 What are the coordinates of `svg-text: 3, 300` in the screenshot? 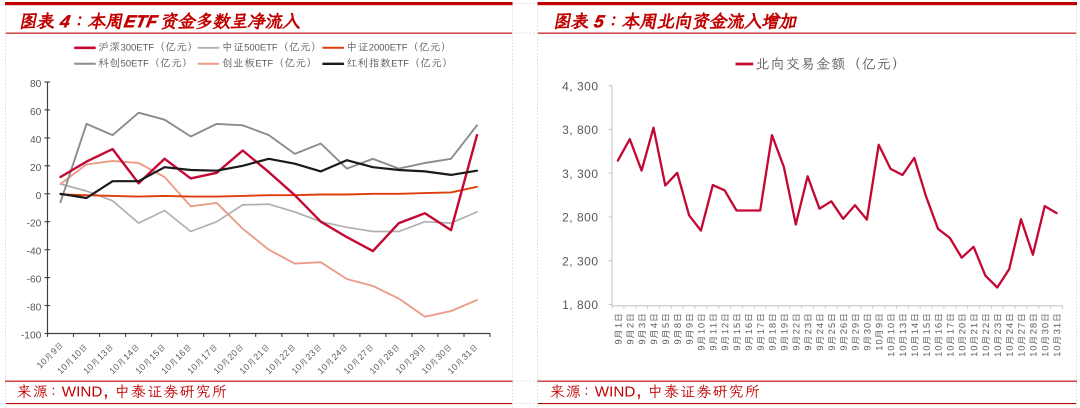 It's located at (580, 174).